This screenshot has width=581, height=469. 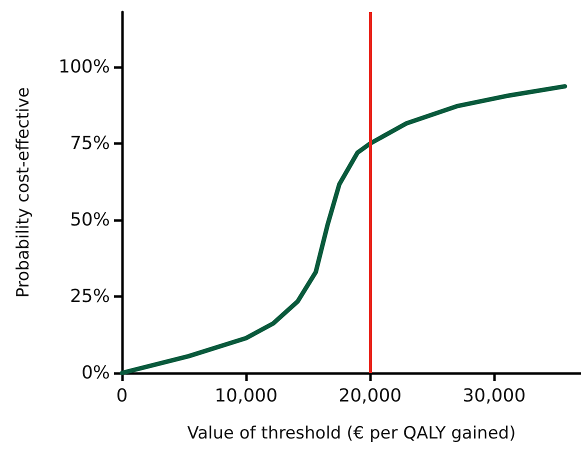 I want to click on y-axis-title: Probability cost-effective, so click(x=24, y=192).